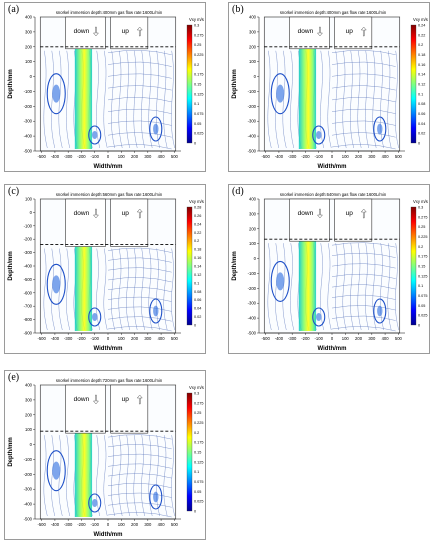  I want to click on colorbar-tick-label: 0.175, so click(199, 443).